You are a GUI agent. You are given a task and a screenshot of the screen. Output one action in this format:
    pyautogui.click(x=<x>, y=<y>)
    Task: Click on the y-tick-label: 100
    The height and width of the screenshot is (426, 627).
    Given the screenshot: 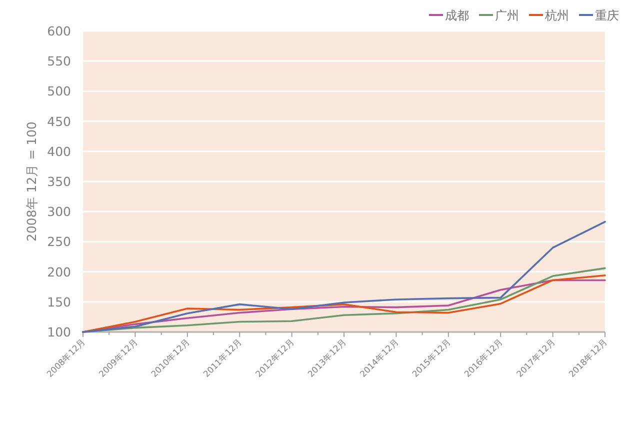 What is the action you would take?
    pyautogui.click(x=59, y=332)
    